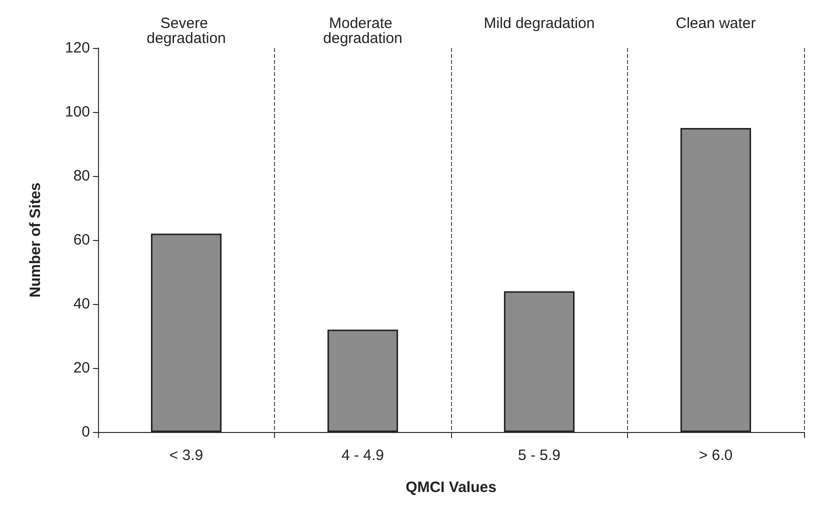 This screenshot has width=832, height=525. Describe the element at coordinates (539, 23) in the screenshot. I see `text: Mild degradation` at that location.